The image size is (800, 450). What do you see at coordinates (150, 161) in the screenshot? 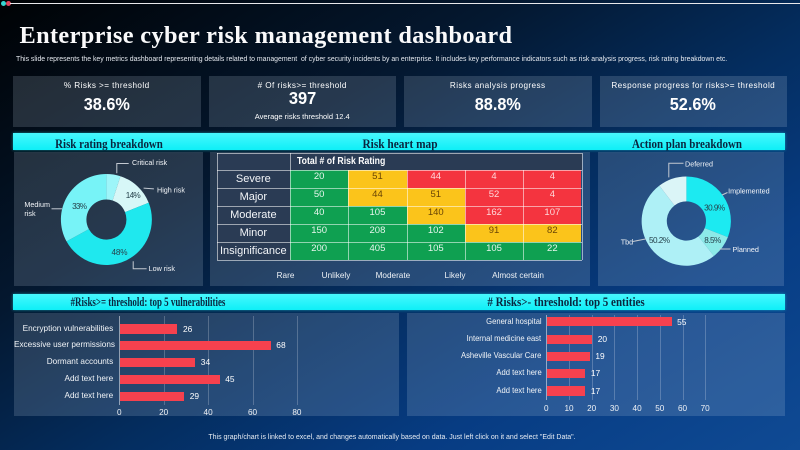
I see `svg-text: Critical risk` at bounding box center [150, 161].